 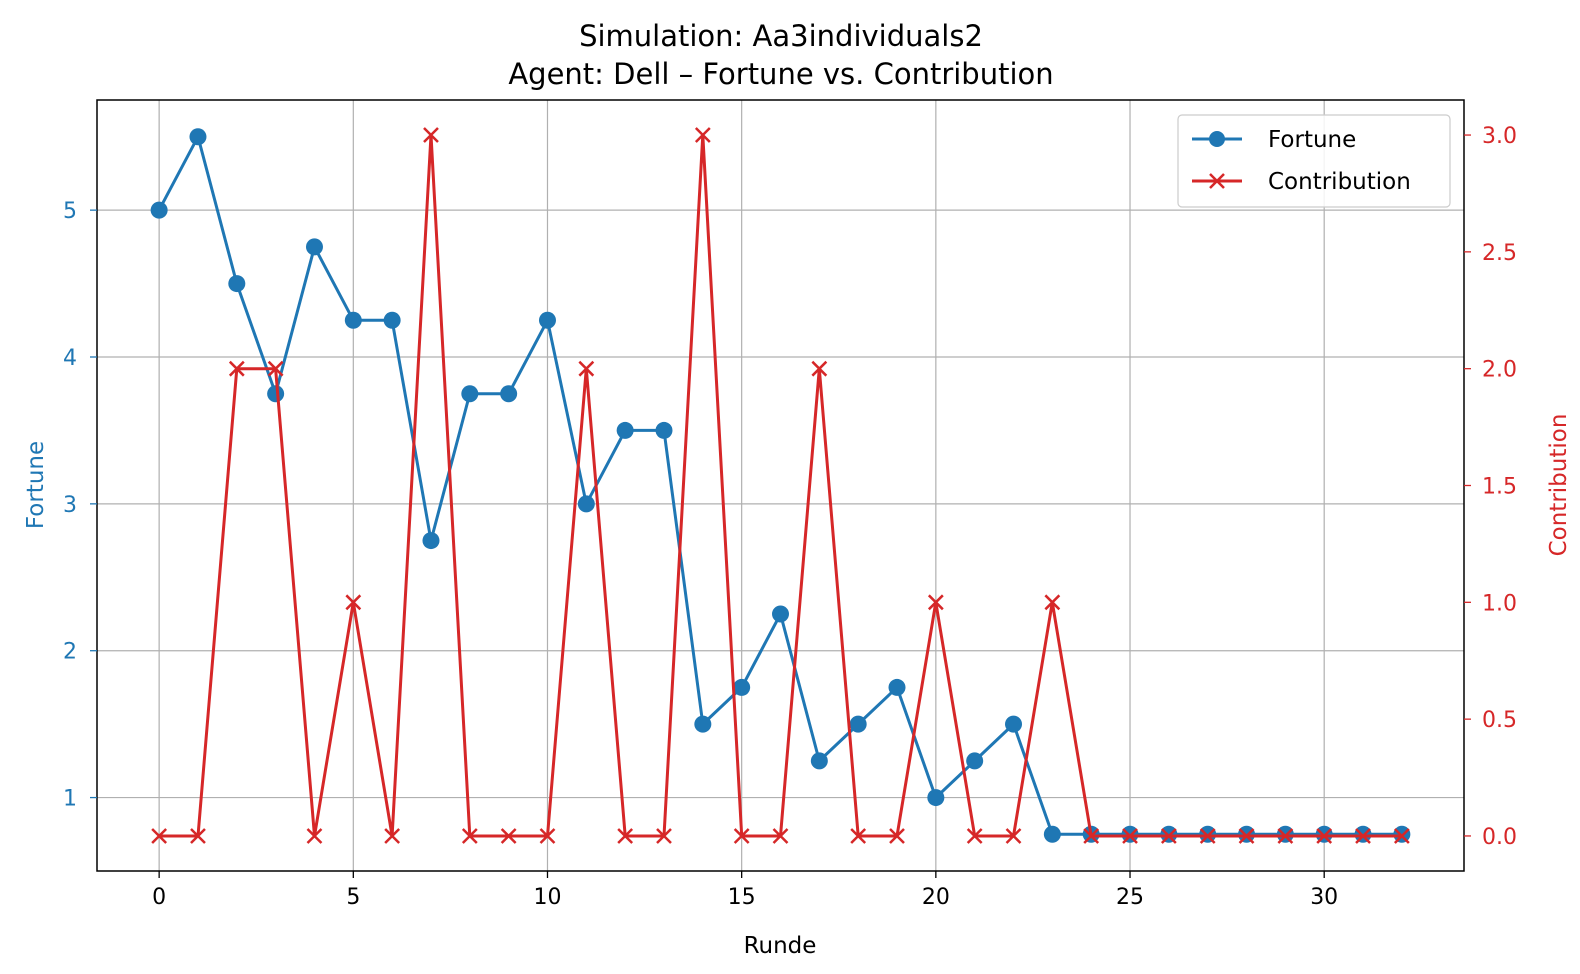 What do you see at coordinates (780, 74) in the screenshot?
I see `chart-title-line2: Agent: Dell – Fortune vs. Contribution` at bounding box center [780, 74].